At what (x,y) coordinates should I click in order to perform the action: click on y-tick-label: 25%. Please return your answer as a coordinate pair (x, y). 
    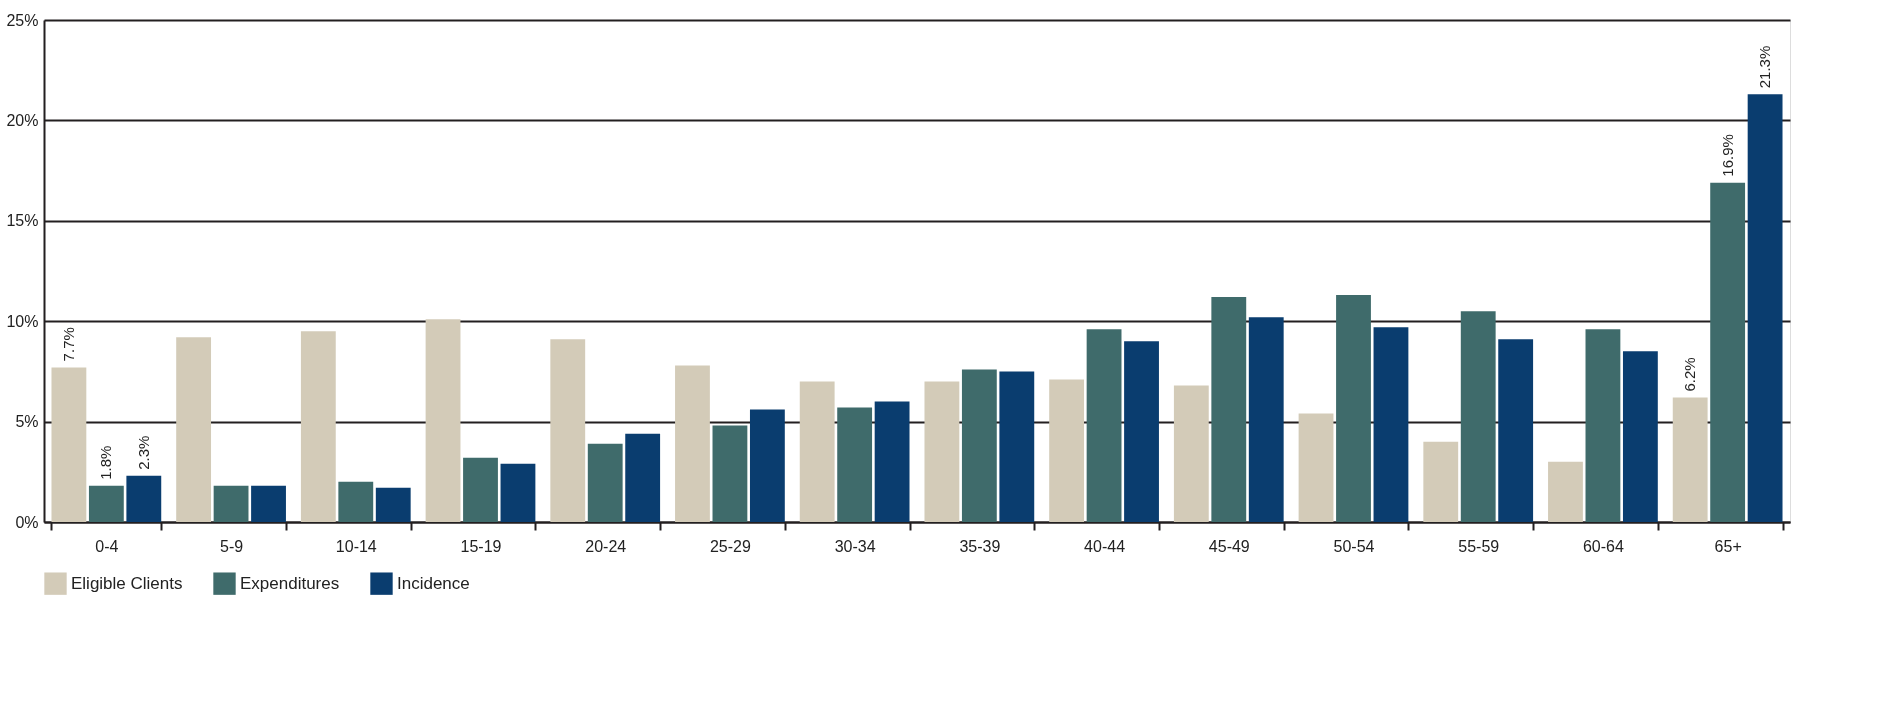
    Looking at the image, I should click on (22, 20).